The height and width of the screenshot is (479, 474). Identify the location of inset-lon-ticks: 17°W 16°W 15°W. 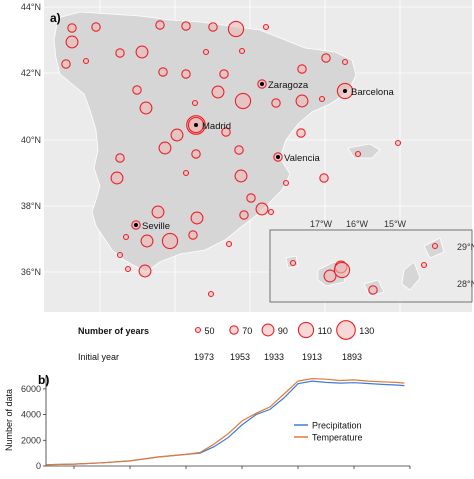
(358, 224).